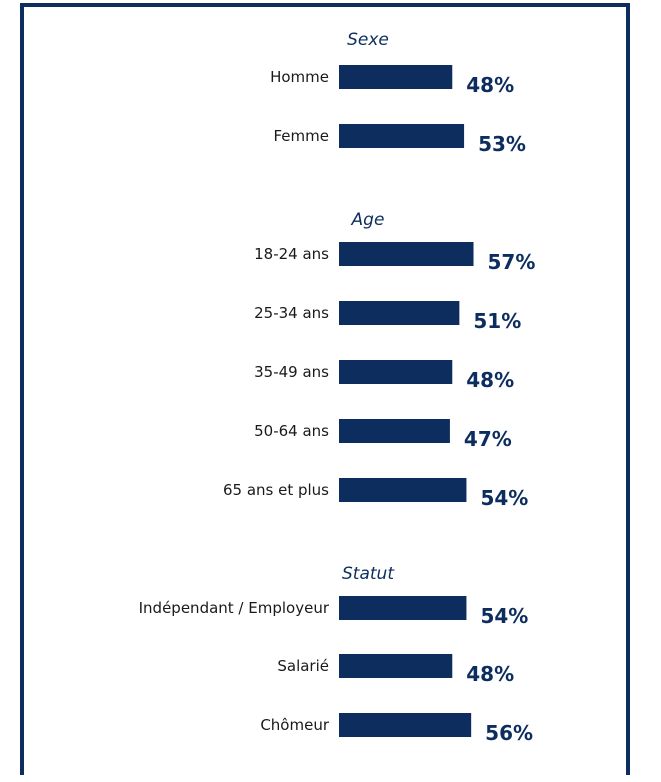 This screenshot has width=661, height=782. Describe the element at coordinates (502, 144) in the screenshot. I see `value-label: 53%` at that location.